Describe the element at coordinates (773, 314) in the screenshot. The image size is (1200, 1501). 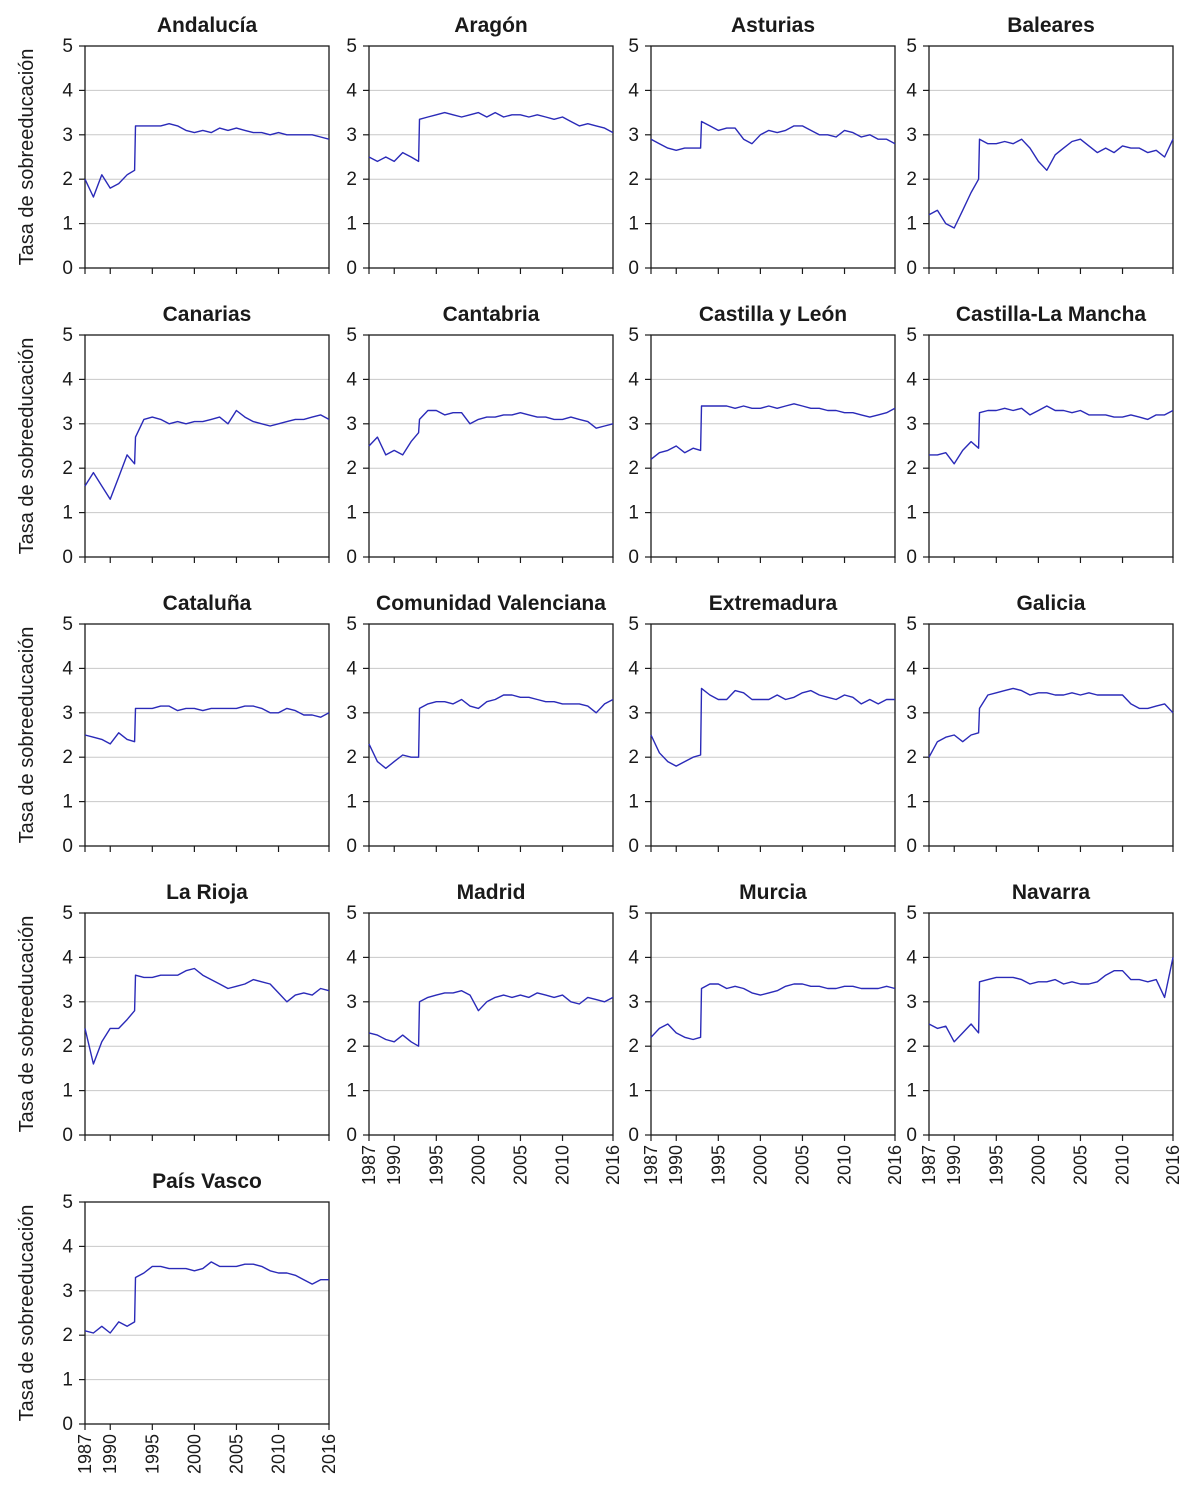
I see `panel-title: Castilla y León` at that location.